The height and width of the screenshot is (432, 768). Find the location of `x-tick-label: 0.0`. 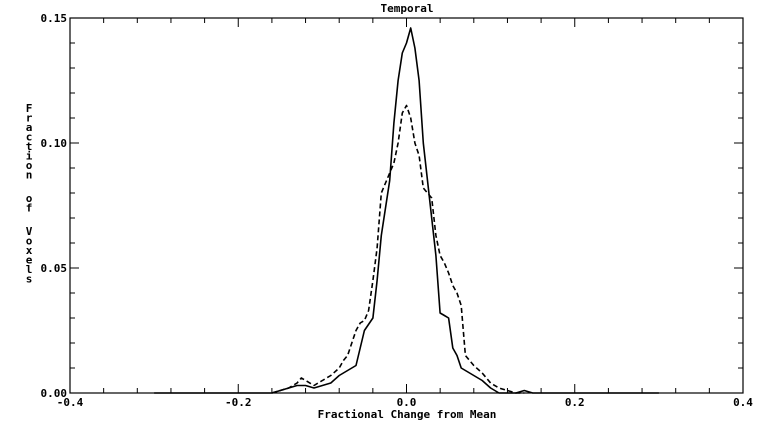

x-tick-label: 0.0 is located at coordinates (407, 402).